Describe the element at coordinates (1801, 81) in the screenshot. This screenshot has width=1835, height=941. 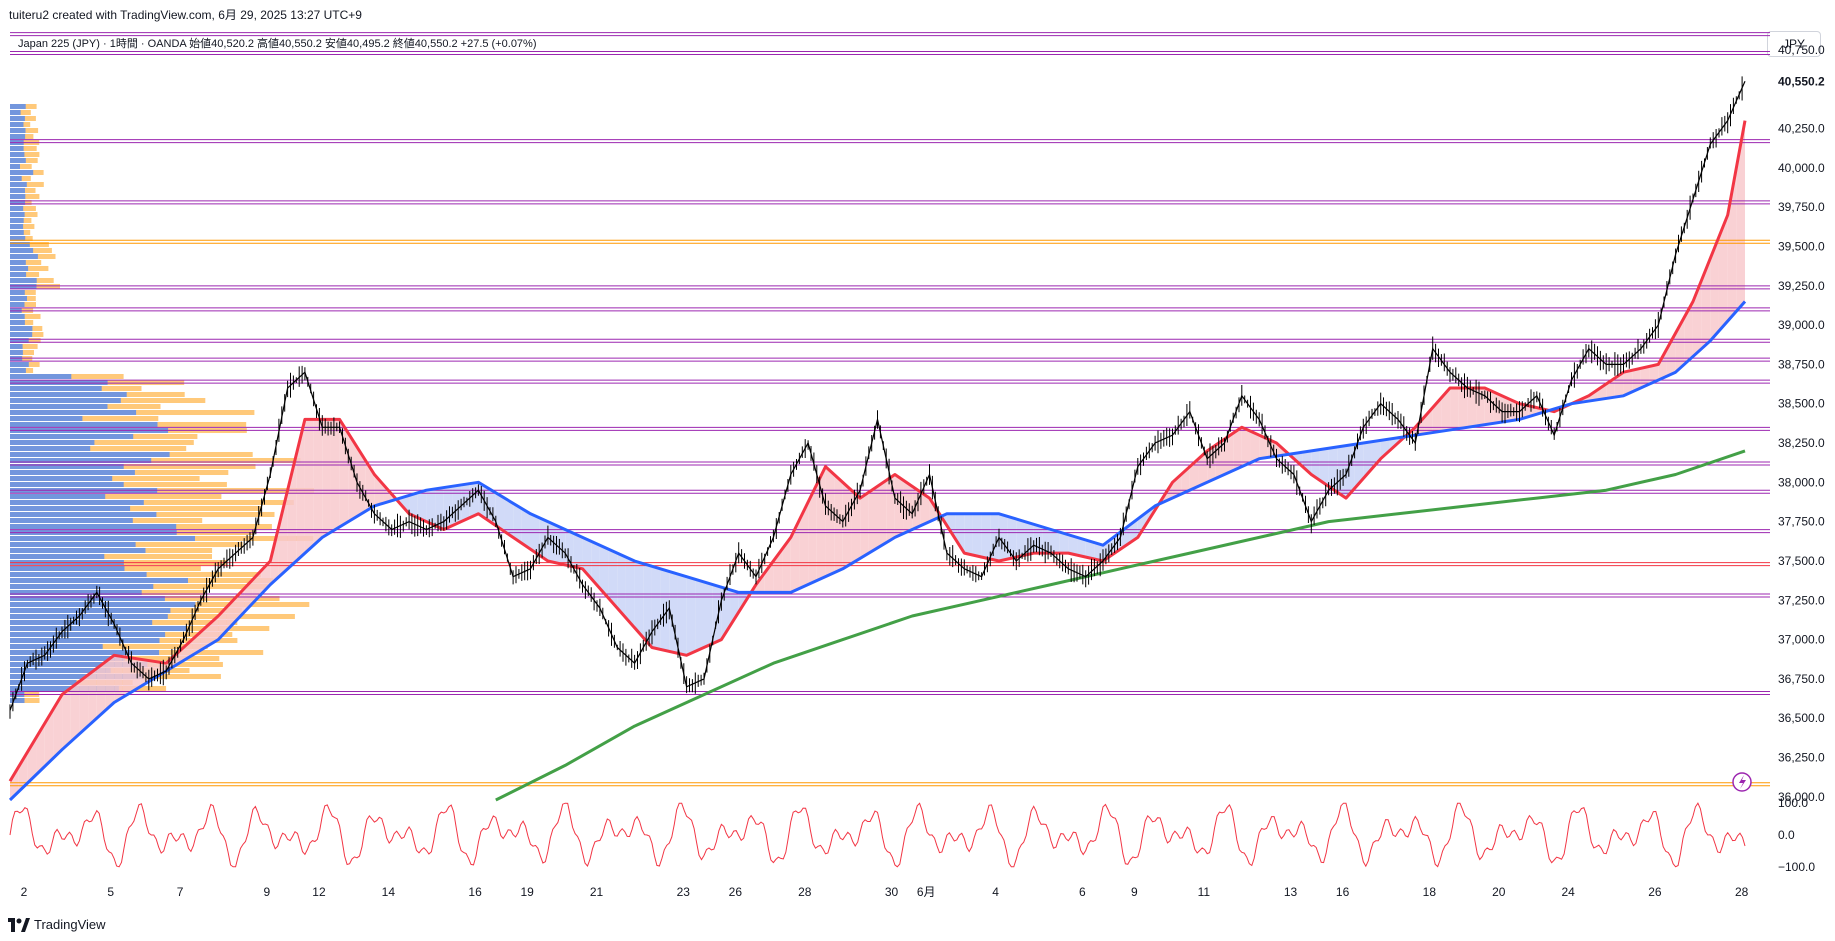
I see `last-price-label: 40,550.2` at that location.